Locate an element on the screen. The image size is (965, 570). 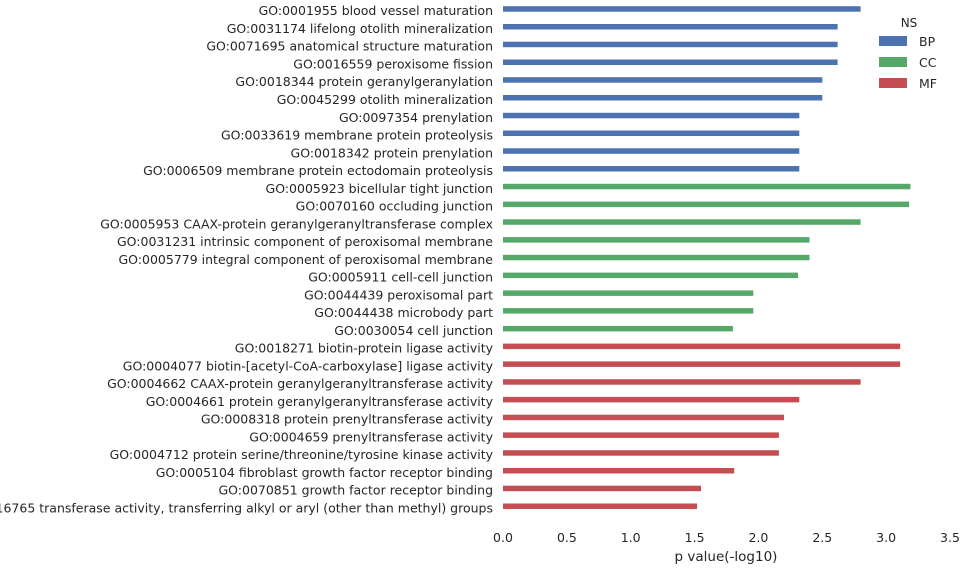
x-tick-label: 2.0 is located at coordinates (758, 537).